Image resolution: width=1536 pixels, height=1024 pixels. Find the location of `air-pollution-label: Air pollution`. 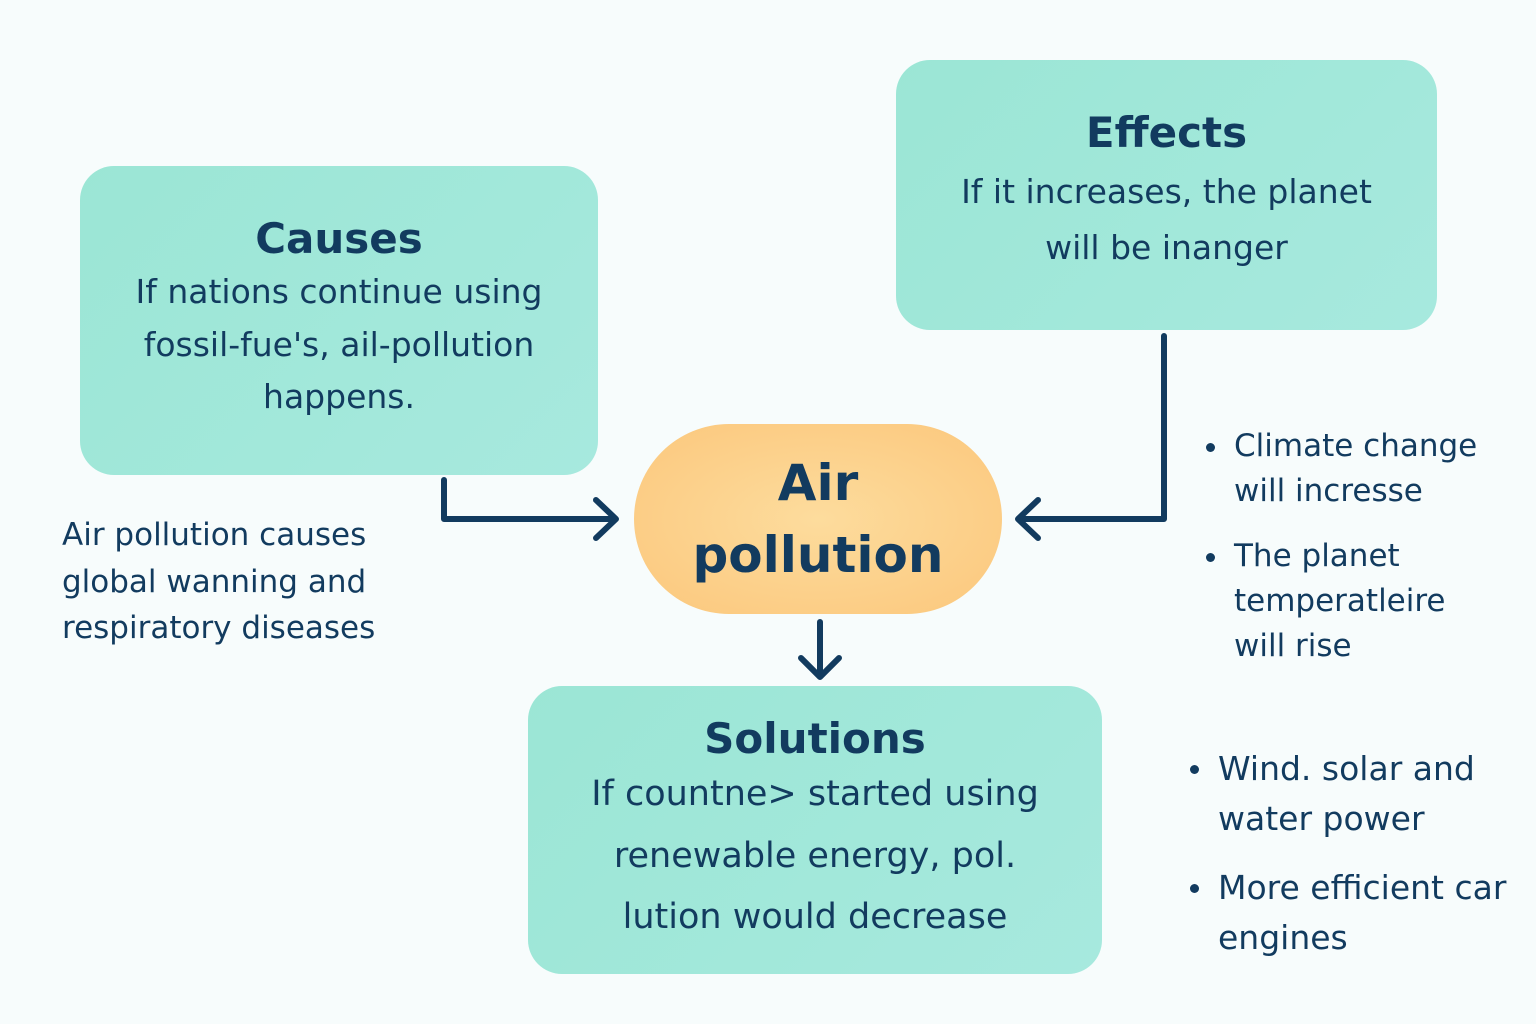

air-pollution-label: Air pollution is located at coordinates (818, 519).